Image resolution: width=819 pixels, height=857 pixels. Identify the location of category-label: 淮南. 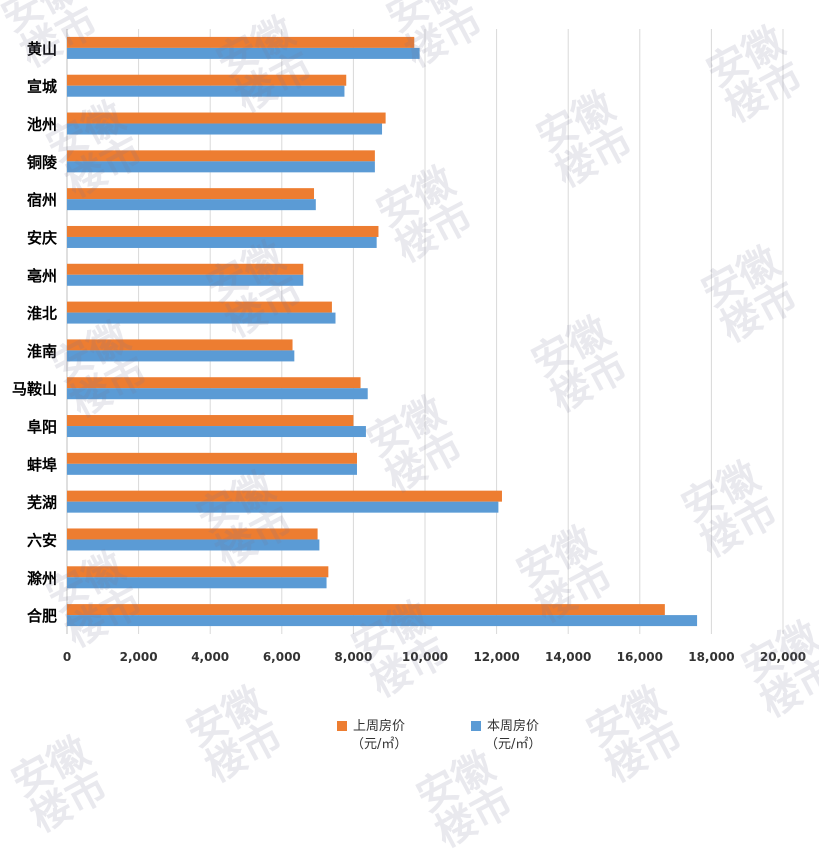
(42, 351).